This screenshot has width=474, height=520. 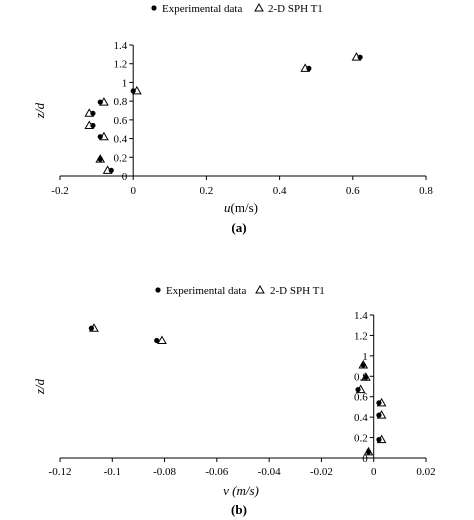 I want to click on x-tick-label: -0.12, so click(x=60, y=472).